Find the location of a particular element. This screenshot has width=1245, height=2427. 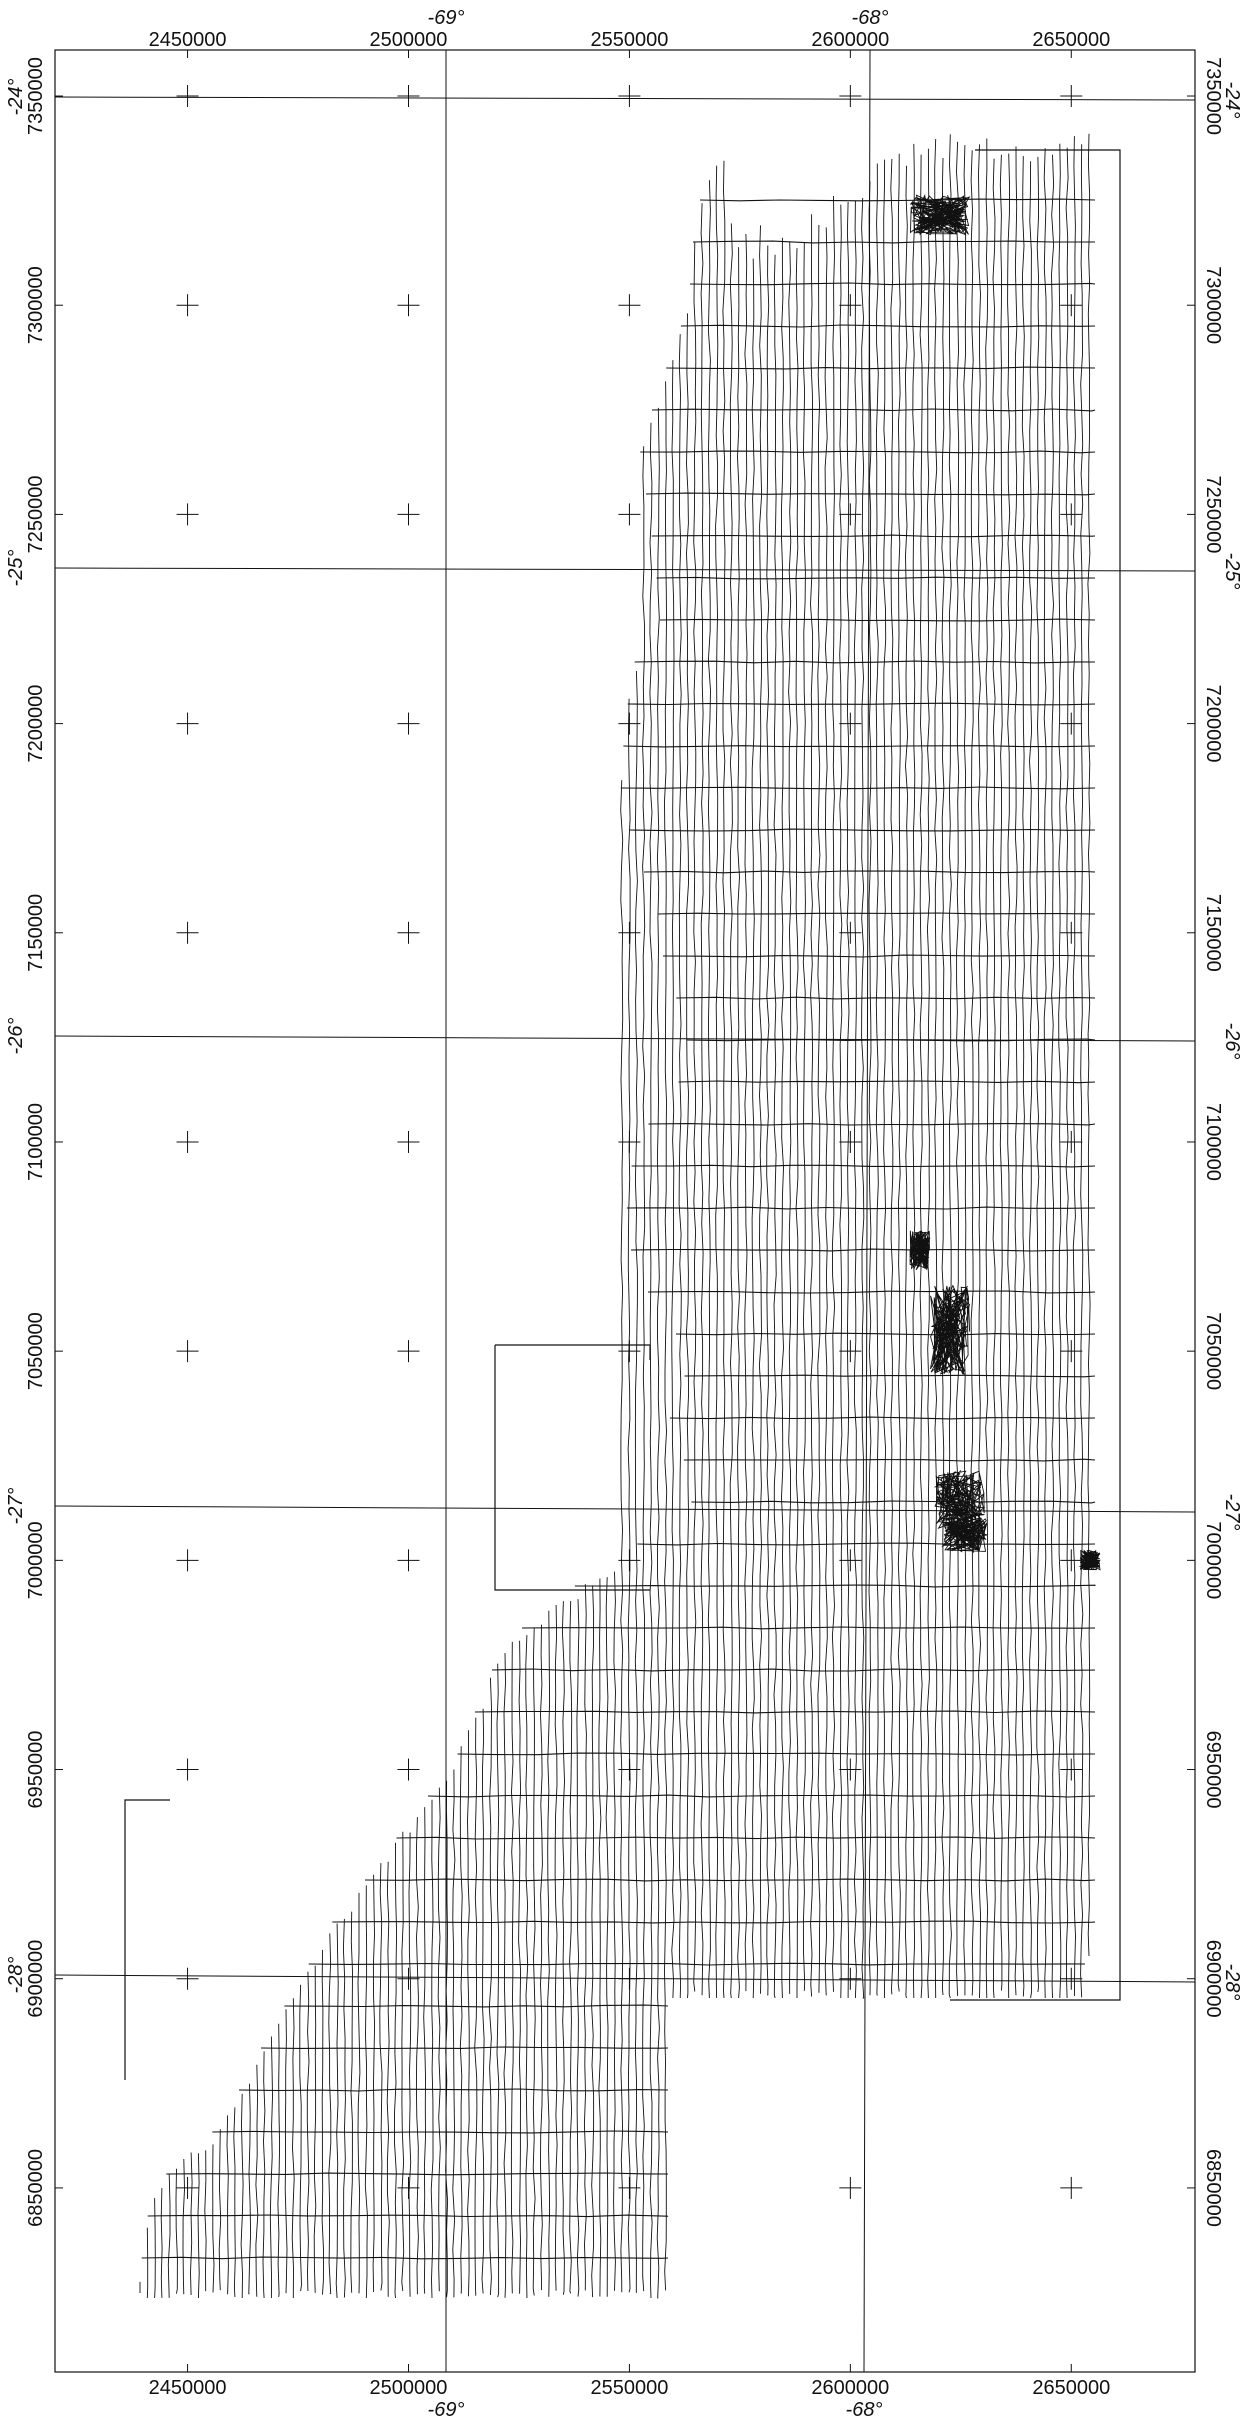

northing-tick-label-left: 7200000 is located at coordinates (36, 724).